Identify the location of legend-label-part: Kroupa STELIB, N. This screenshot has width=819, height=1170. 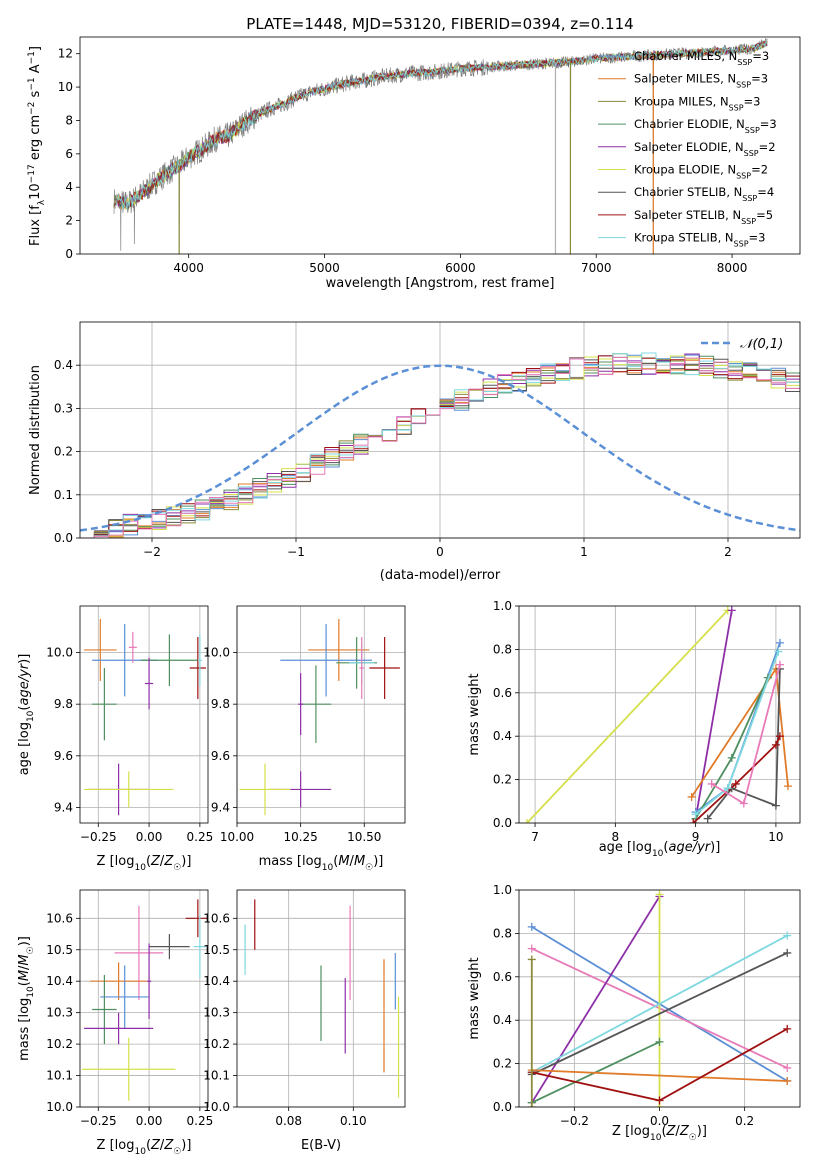
(684, 238).